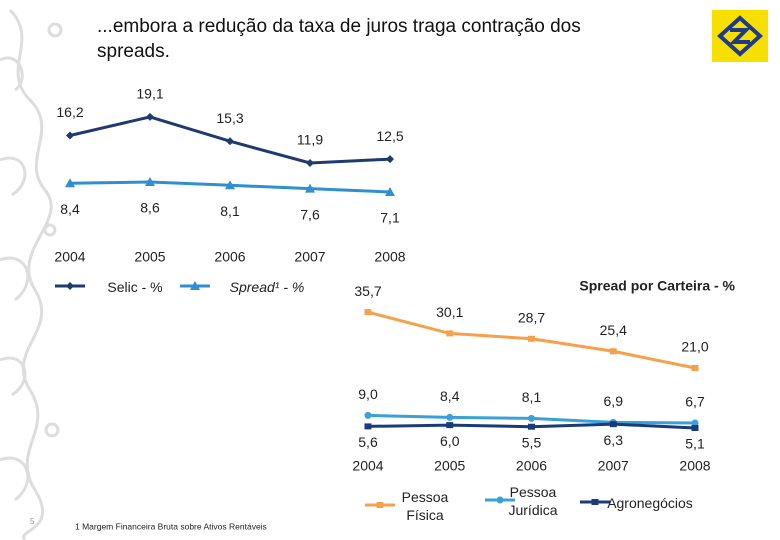 The width and height of the screenshot is (780, 540). What do you see at coordinates (694, 347) in the screenshot?
I see `value-label: 21,0` at bounding box center [694, 347].